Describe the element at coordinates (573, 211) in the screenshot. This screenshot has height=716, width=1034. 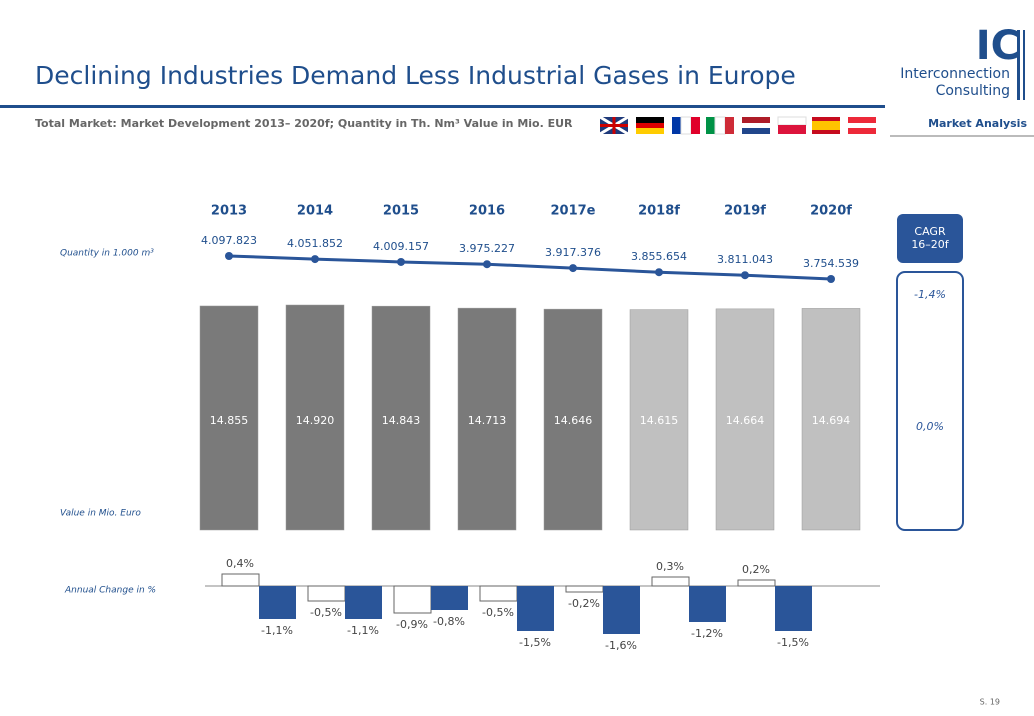
I see `x-tick-label: 2017e` at that location.